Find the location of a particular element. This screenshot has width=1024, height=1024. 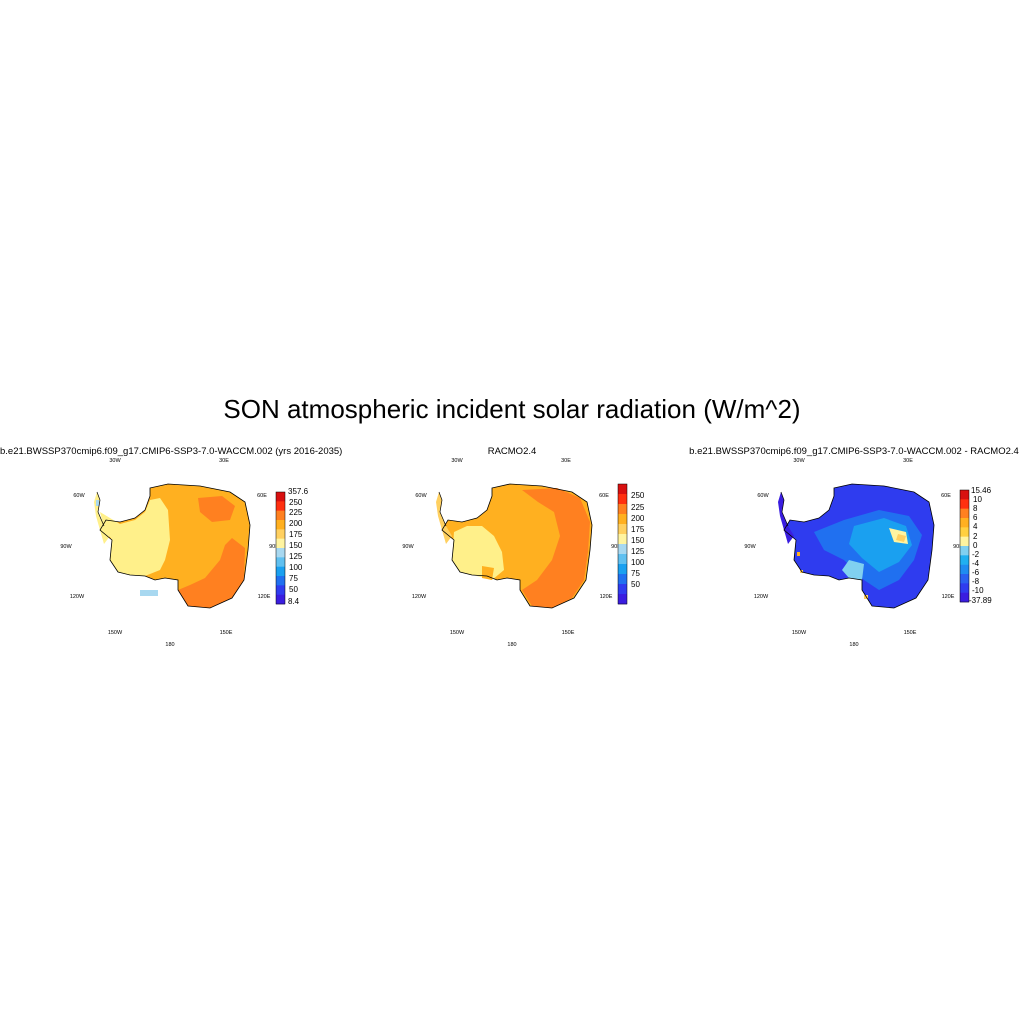

colorbar-label: -37.89 is located at coordinates (980, 600).